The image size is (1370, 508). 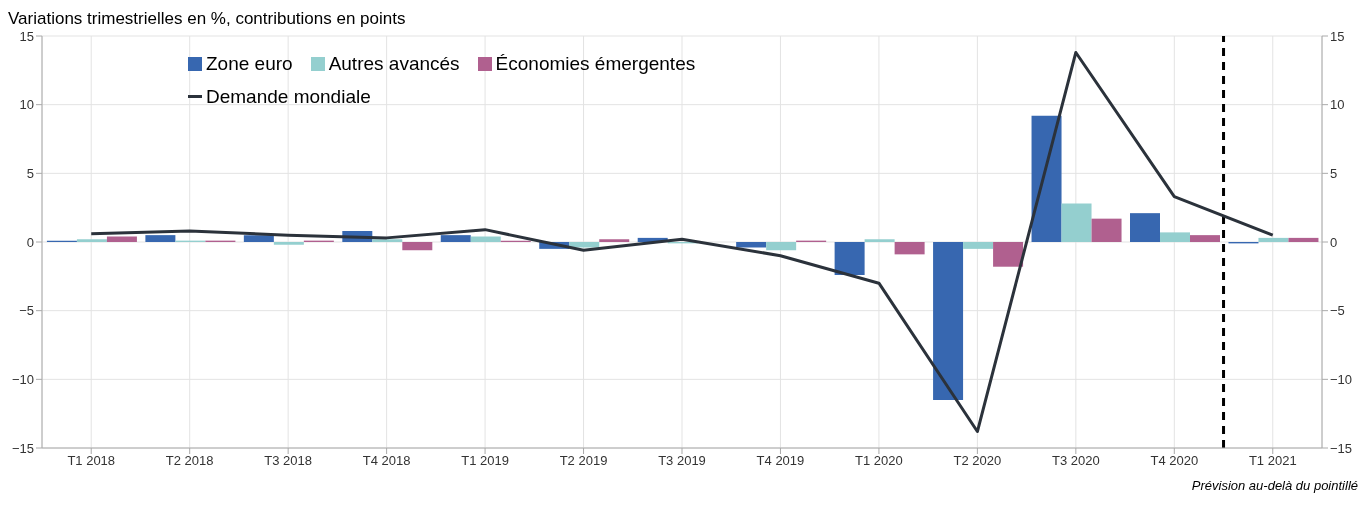 What do you see at coordinates (394, 64) in the screenshot?
I see `legend-label: Autres avancés` at bounding box center [394, 64].